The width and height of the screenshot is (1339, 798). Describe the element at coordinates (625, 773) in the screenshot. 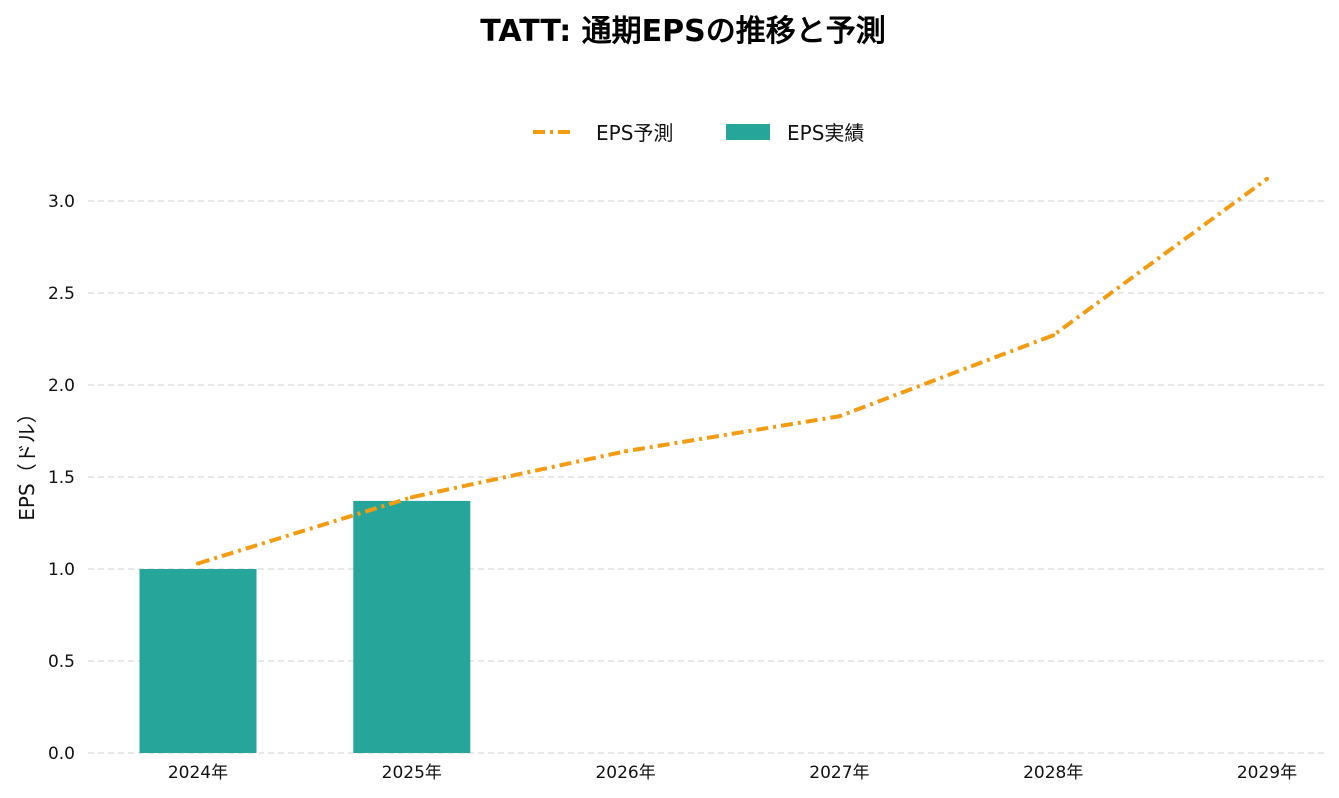

I see `x-tick-label: 2026年` at that location.